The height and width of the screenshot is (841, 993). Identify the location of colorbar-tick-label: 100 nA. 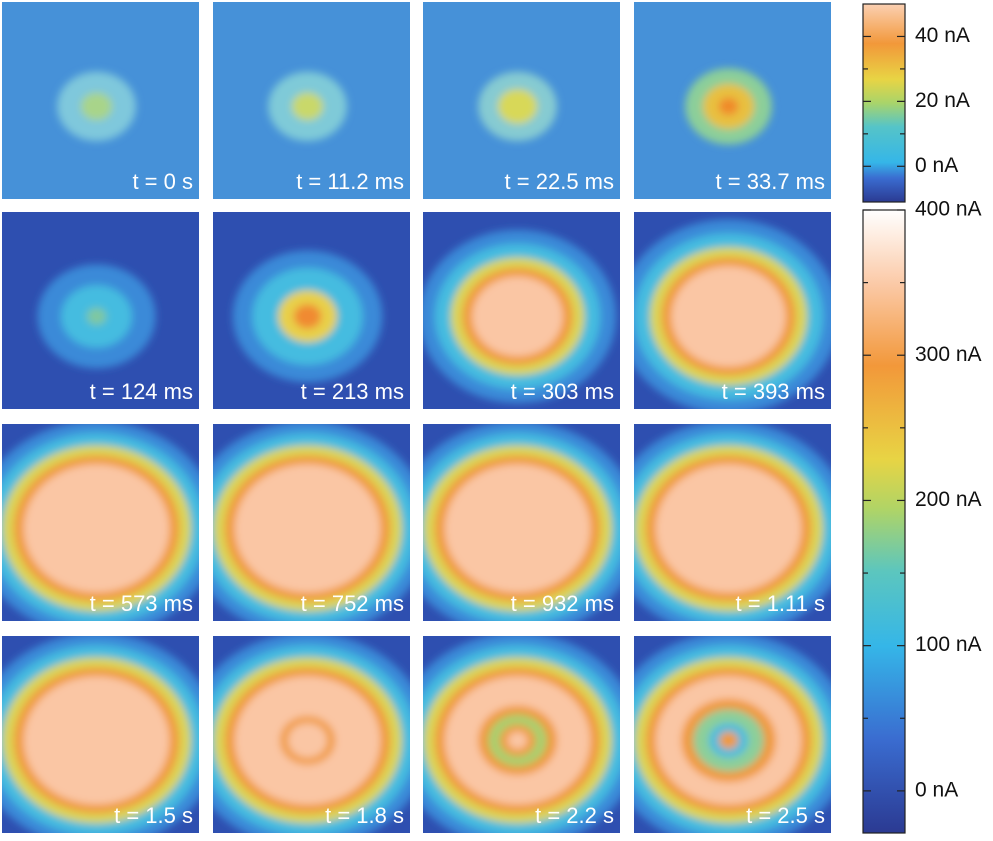
(948, 644).